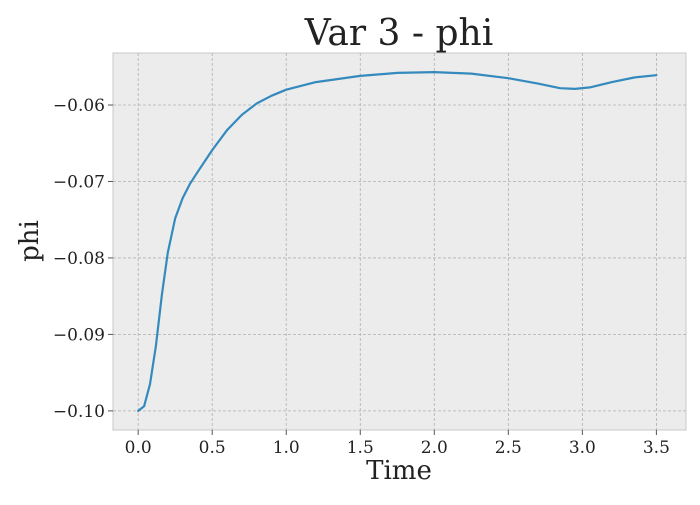  Describe the element at coordinates (656, 448) in the screenshot. I see `x-tick-label: 3.5` at that location.